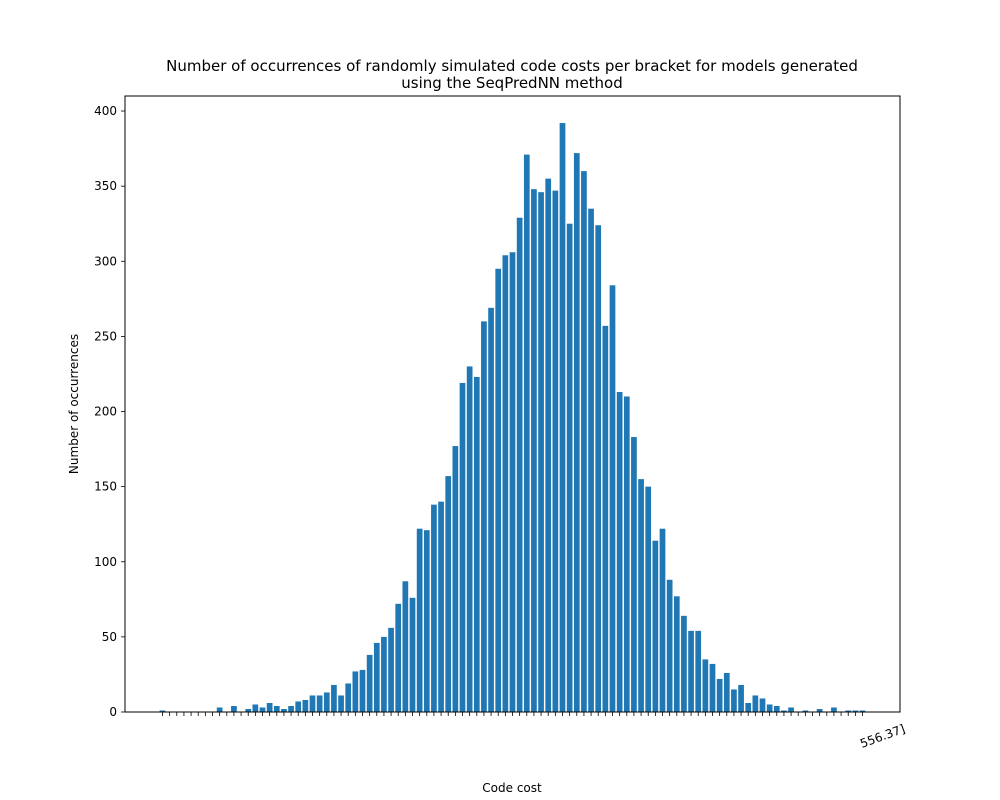  Describe the element at coordinates (109, 637) in the screenshot. I see `y-tick-label: 50` at that location.